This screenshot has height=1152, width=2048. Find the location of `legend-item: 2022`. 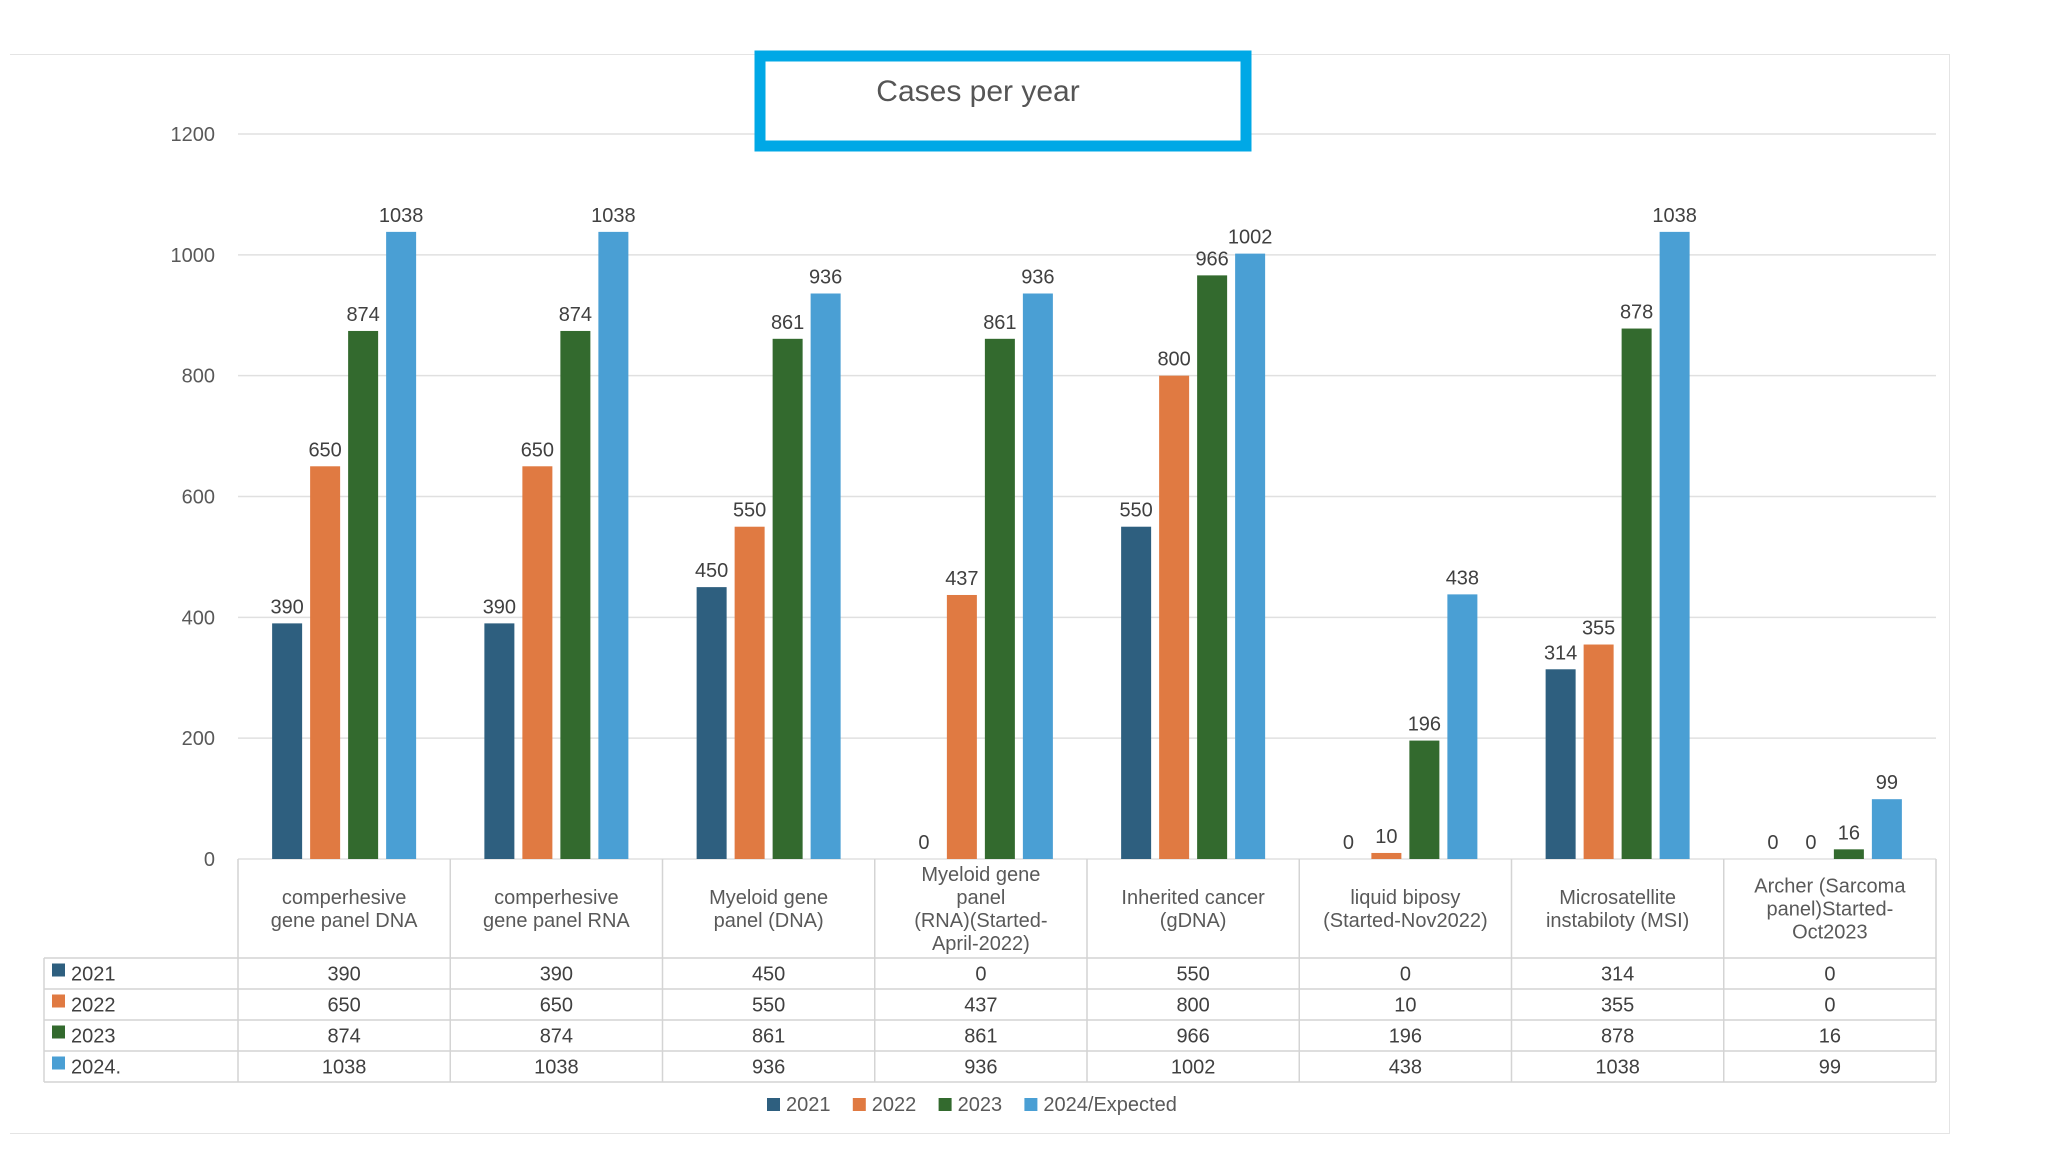

legend-item: 2022 is located at coordinates (884, 1105).